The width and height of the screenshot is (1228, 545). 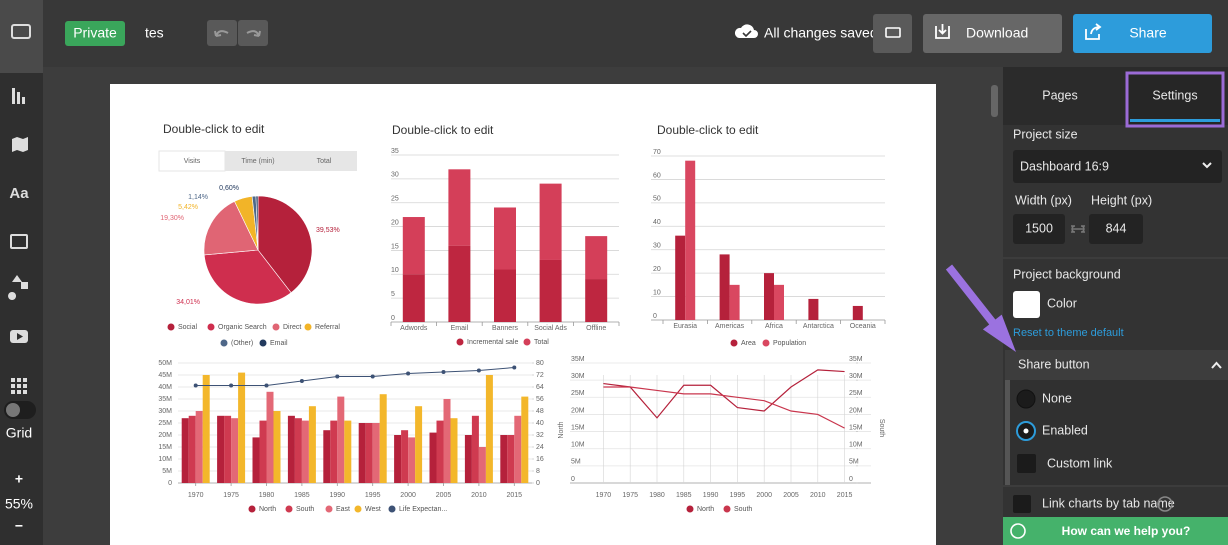 I want to click on y-tick-label: 20, so click(x=657, y=269).